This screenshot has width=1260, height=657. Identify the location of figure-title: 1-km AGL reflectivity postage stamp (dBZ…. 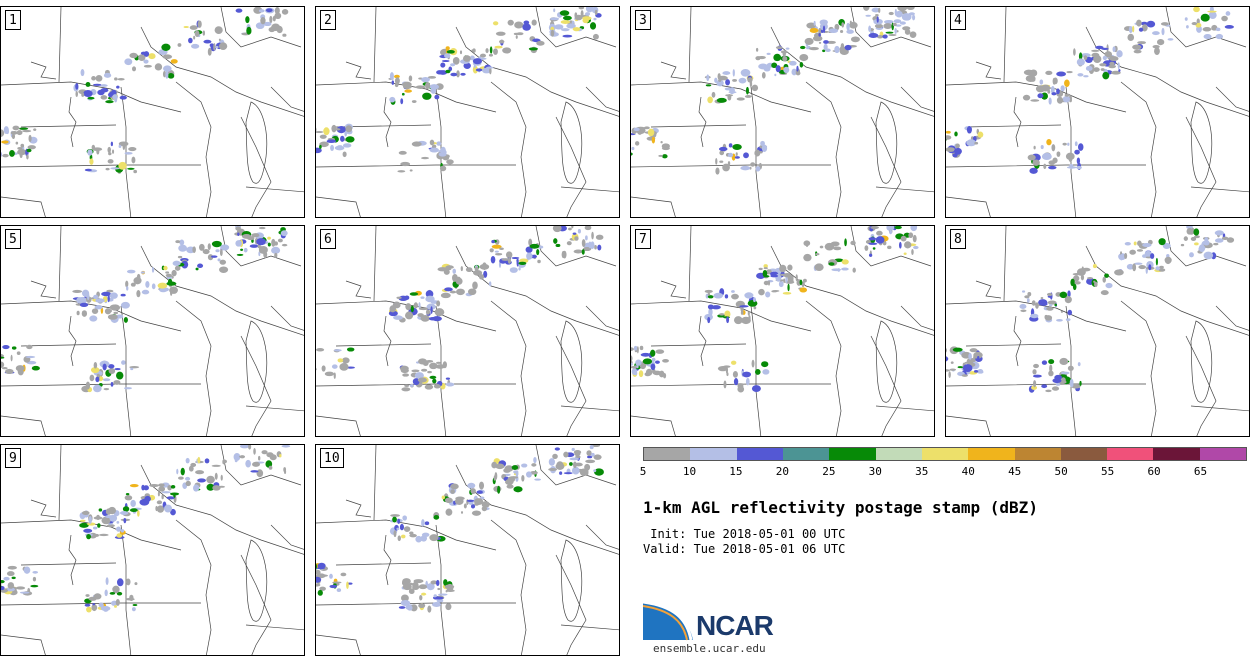
(840, 507).